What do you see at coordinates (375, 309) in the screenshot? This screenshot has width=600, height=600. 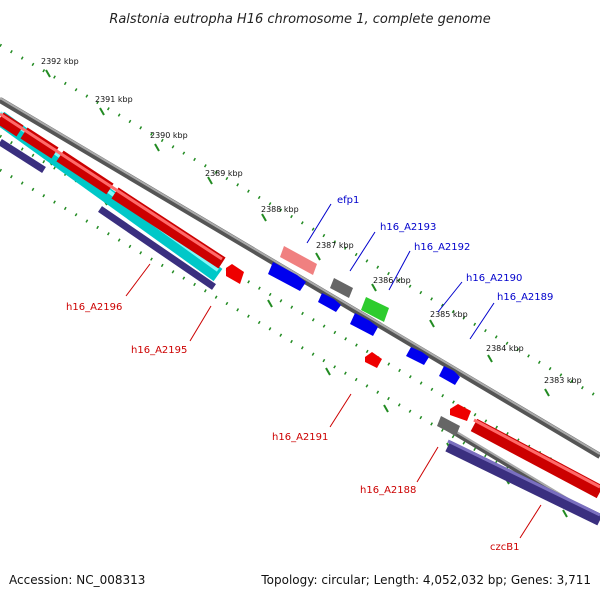 I see `h16-A2192-green-feature` at bounding box center [375, 309].